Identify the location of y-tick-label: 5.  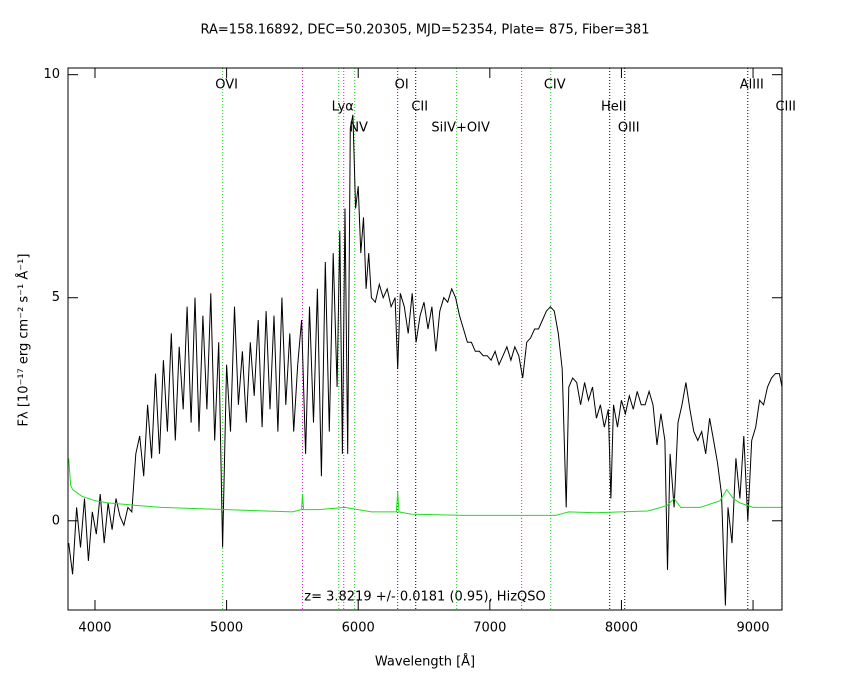
(56, 297).